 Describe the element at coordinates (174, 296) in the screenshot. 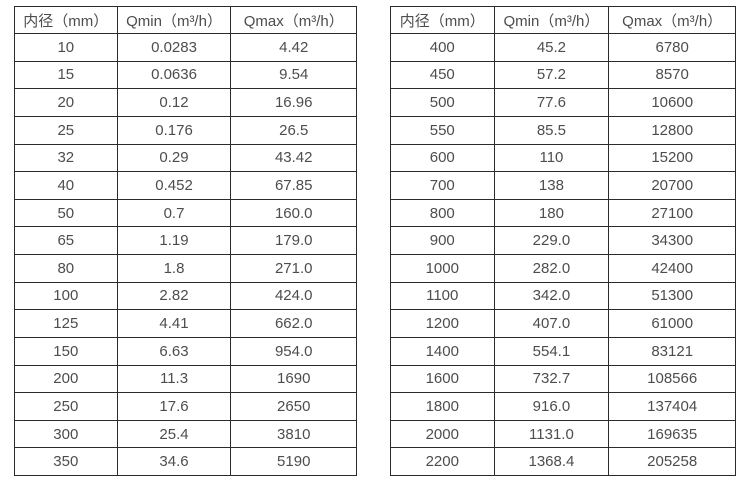

I see `table-cell: 2.82` at that location.